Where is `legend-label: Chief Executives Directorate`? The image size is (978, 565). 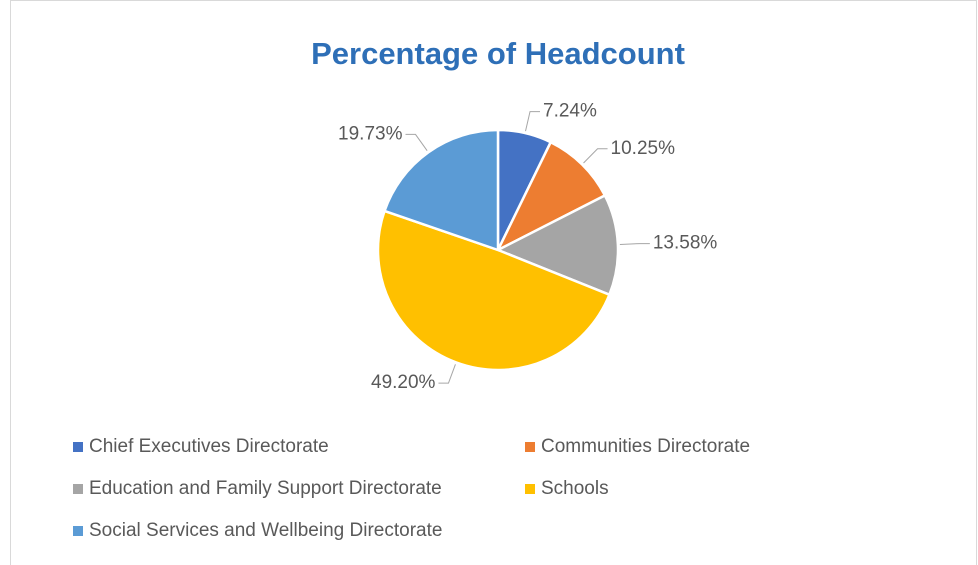 legend-label: Chief Executives Directorate is located at coordinates (209, 446).